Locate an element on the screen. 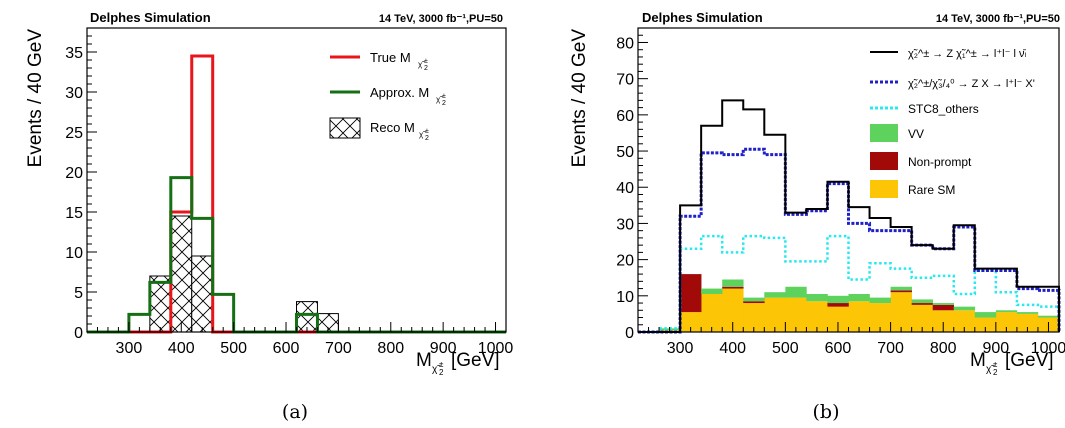 Image resolution: width=1065 pixels, height=428 pixels. panel-b-xtick-label: 800 is located at coordinates (943, 348).